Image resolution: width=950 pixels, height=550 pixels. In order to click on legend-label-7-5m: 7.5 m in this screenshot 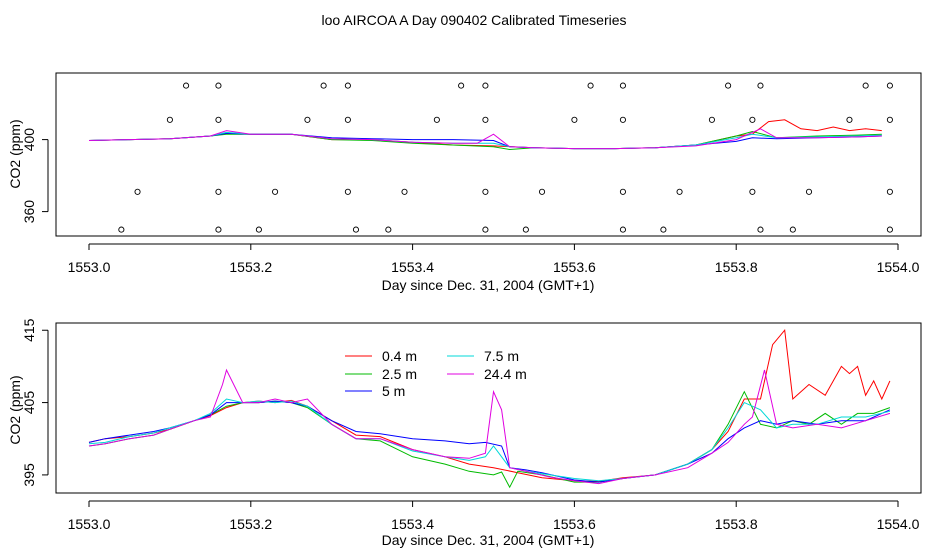, I will do `click(501, 356)`.